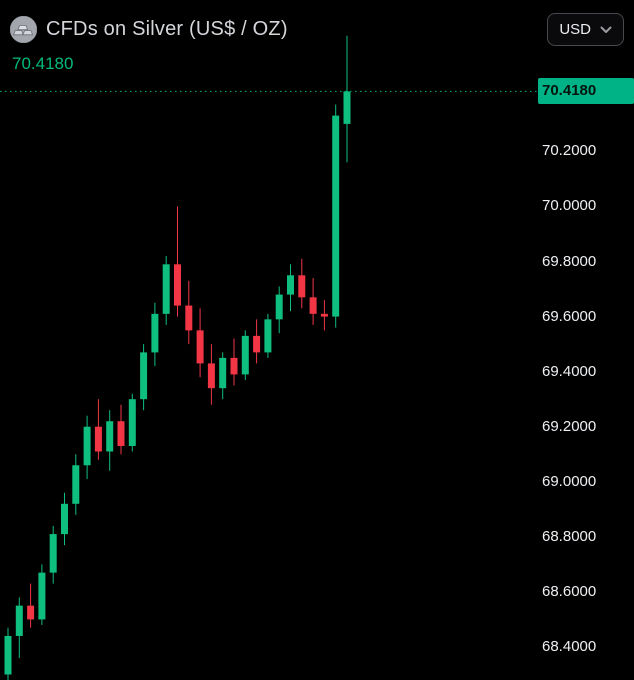  Describe the element at coordinates (569, 371) in the screenshot. I see `price-axis-label: 69.4000` at that location.